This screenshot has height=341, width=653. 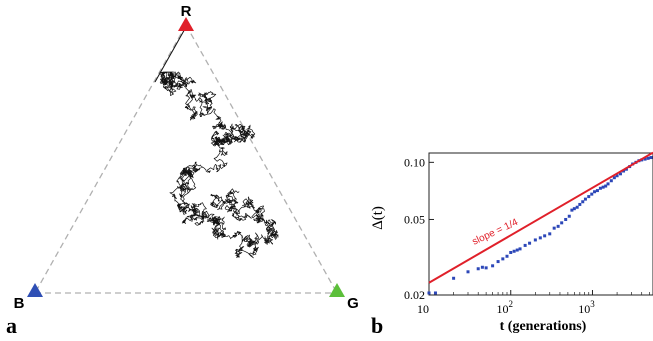 I want to click on panel-label-a: a, so click(x=11, y=325).